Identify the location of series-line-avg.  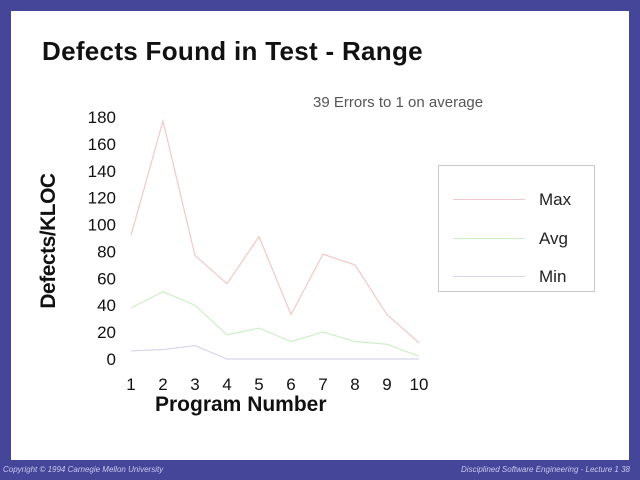
(275, 324).